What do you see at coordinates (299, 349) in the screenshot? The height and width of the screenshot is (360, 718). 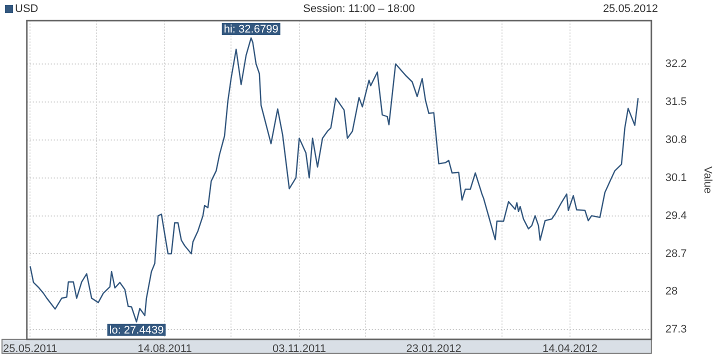 I see `x-tick-label: 03.11.2011` at bounding box center [299, 349].